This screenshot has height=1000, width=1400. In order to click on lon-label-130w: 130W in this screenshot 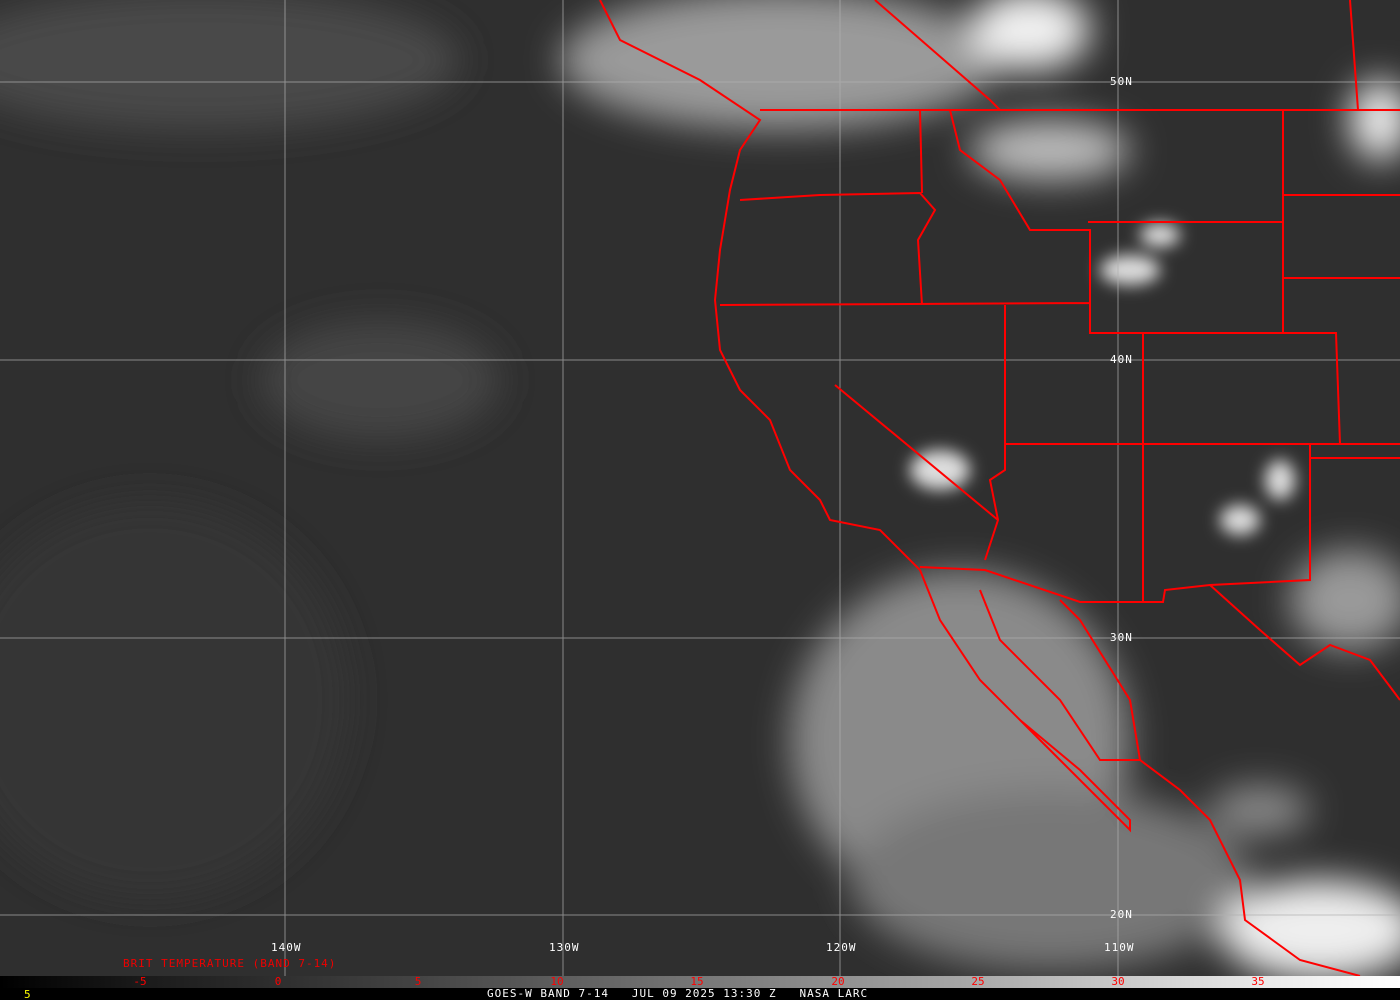, I will do `click(564, 947)`.